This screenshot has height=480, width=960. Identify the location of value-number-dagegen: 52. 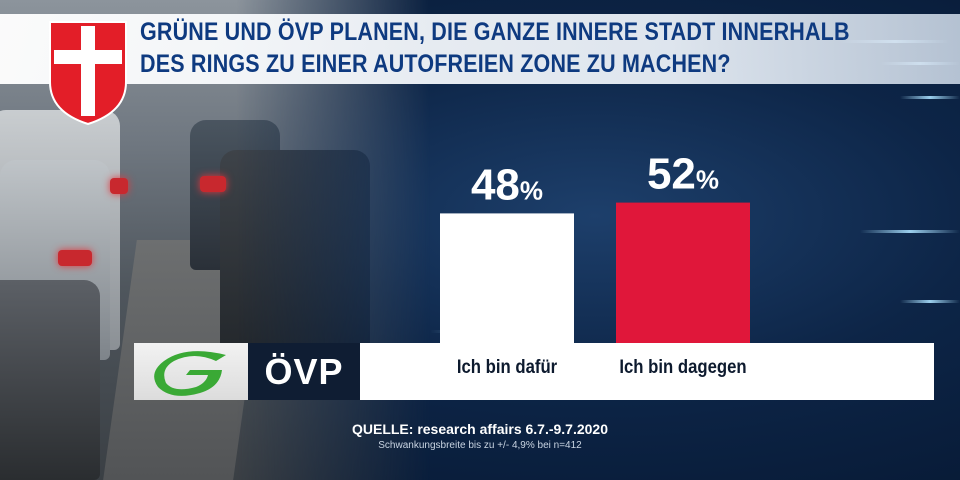
(671, 174).